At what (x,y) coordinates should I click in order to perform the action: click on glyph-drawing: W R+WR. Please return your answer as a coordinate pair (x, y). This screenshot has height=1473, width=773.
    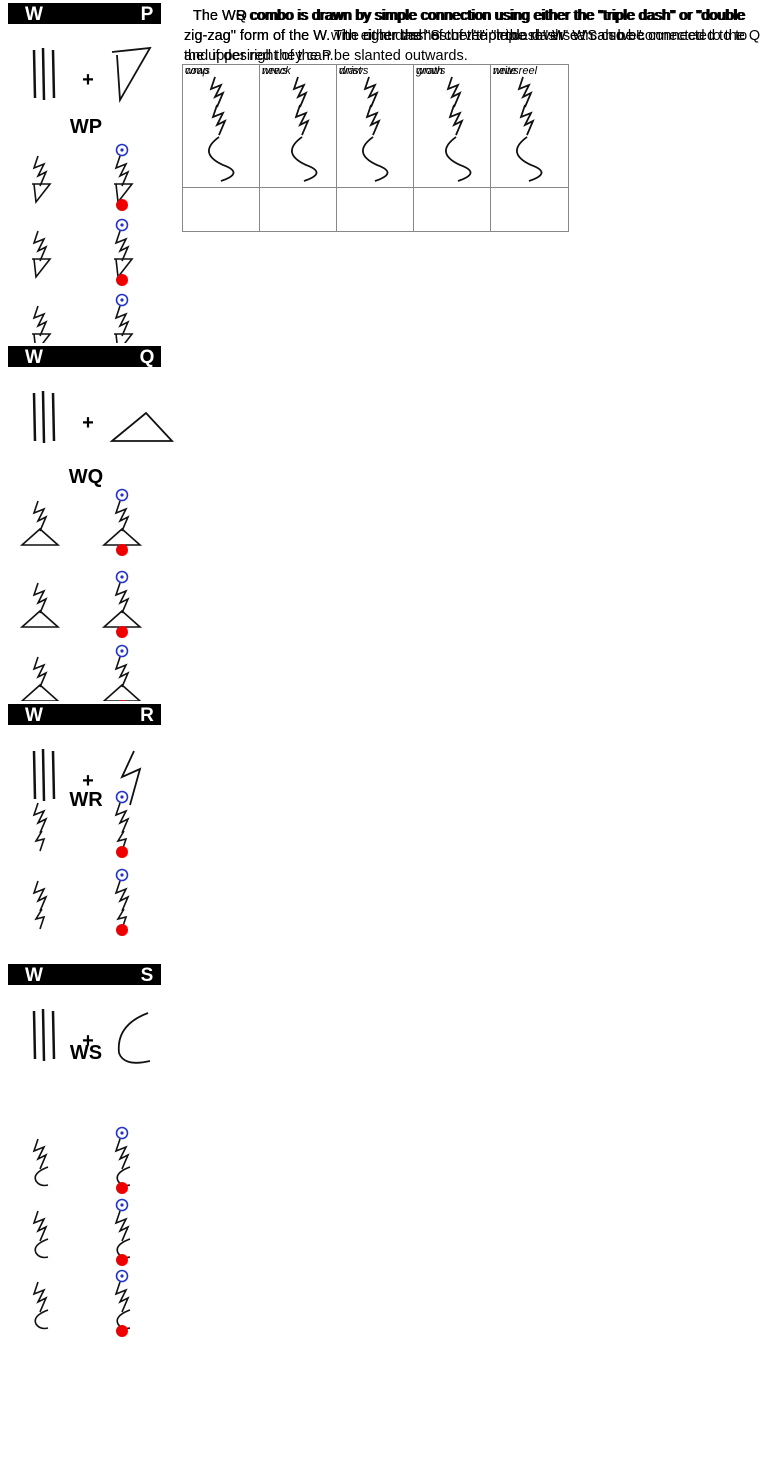
    Looking at the image, I should click on (84, 820).